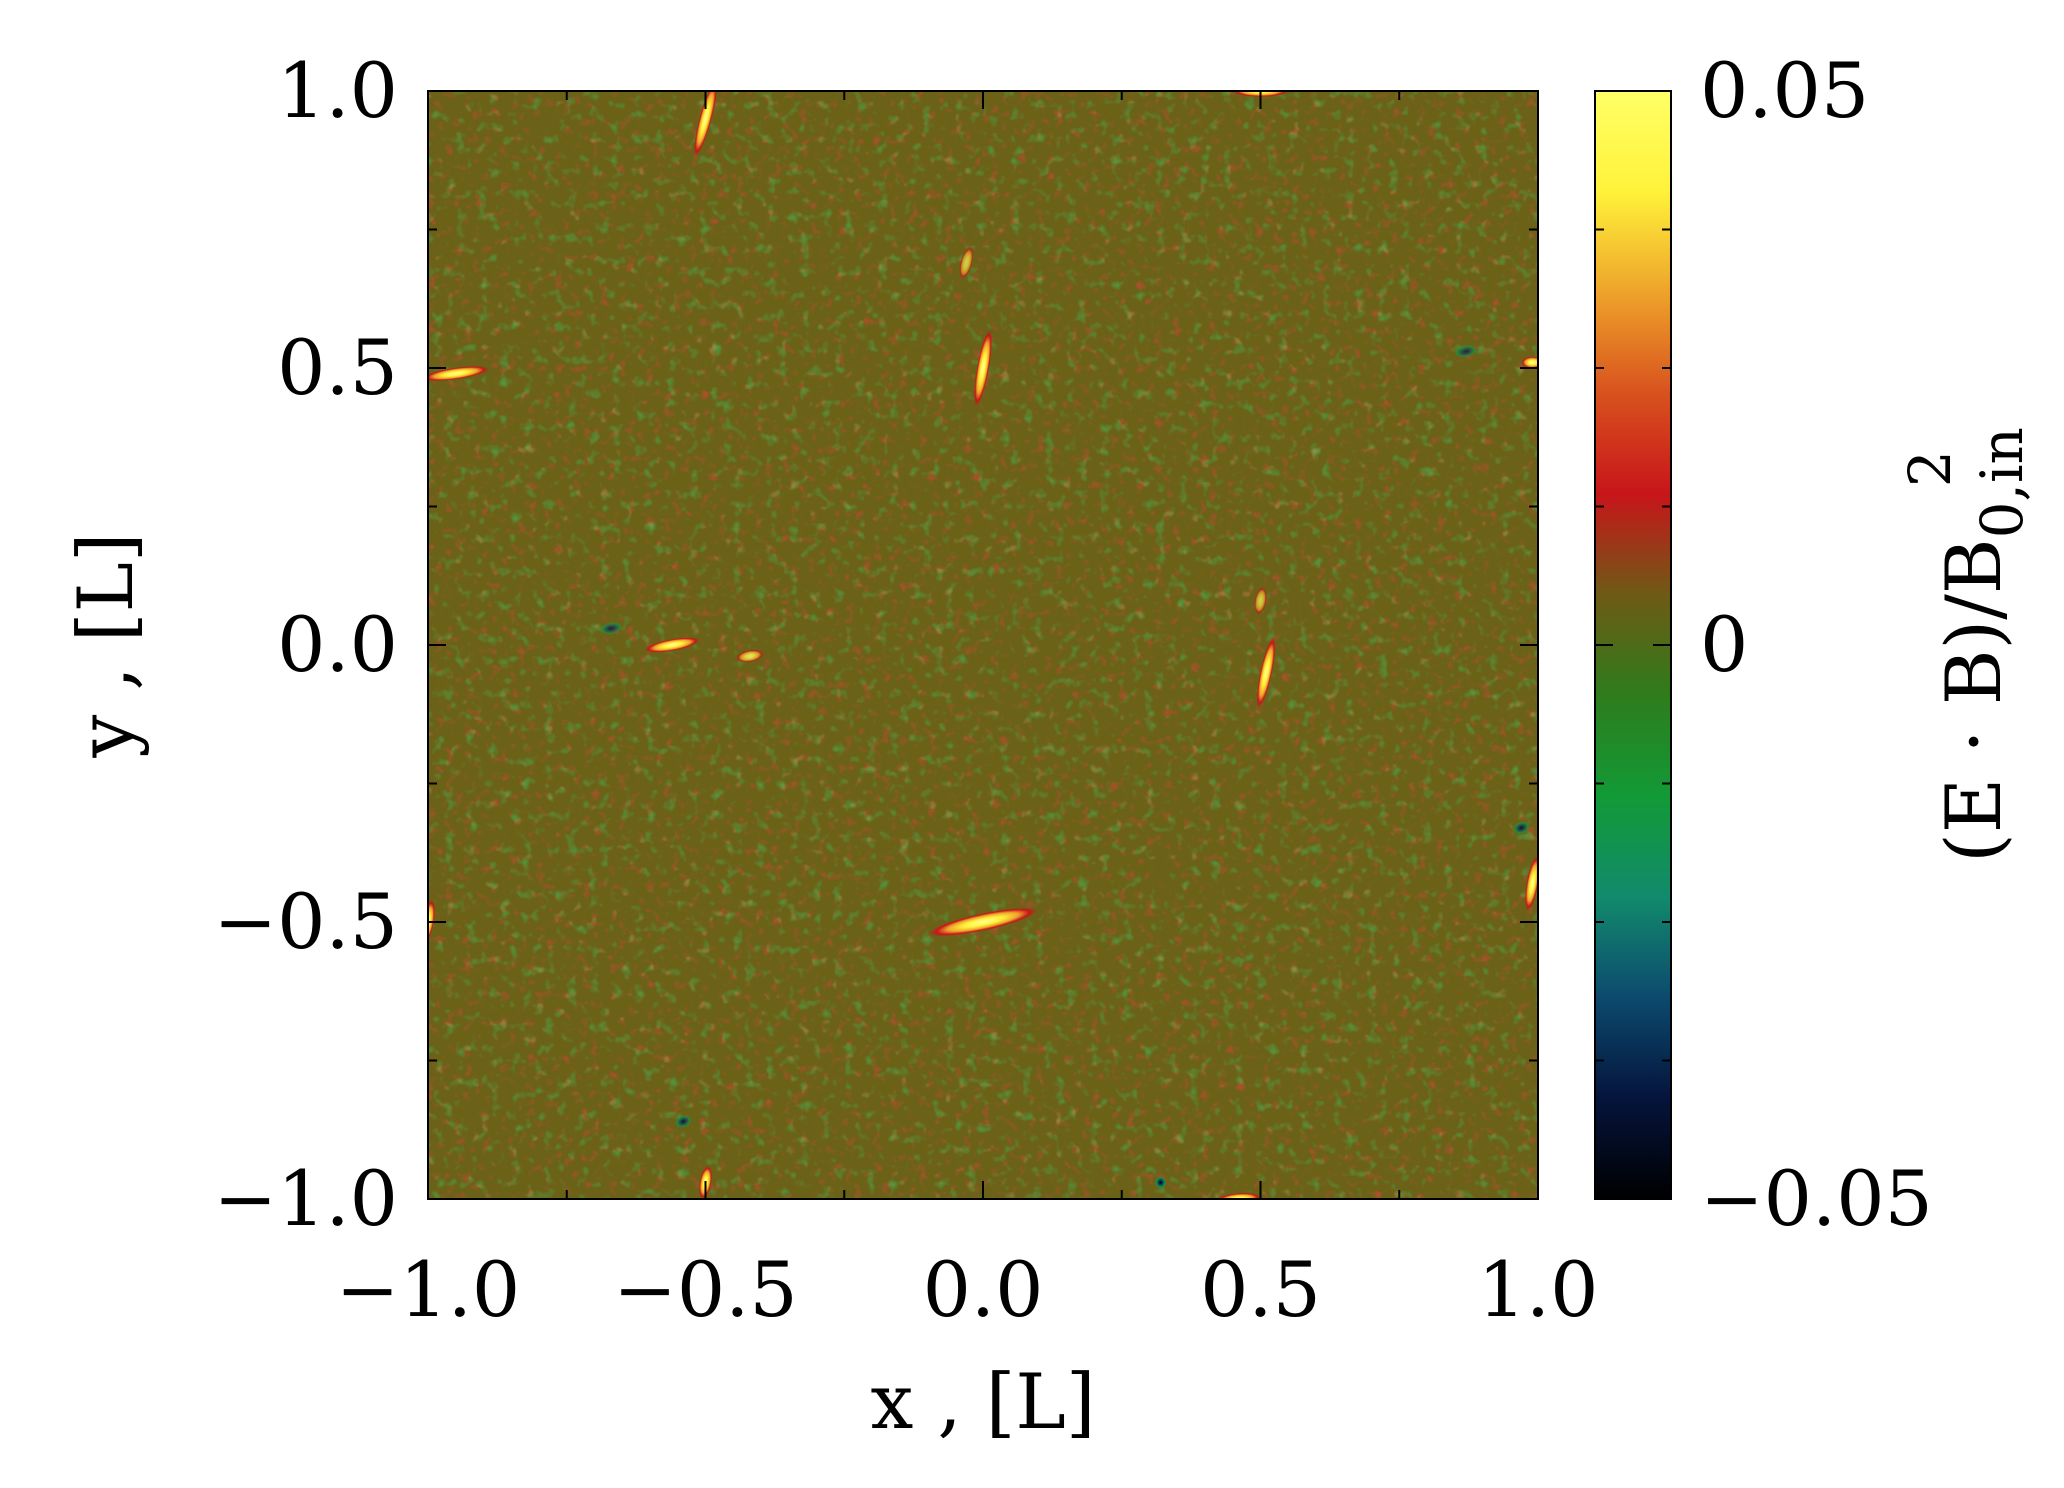  I want to click on colorbar-title-subscript: 0,in, so click(2002, 482).